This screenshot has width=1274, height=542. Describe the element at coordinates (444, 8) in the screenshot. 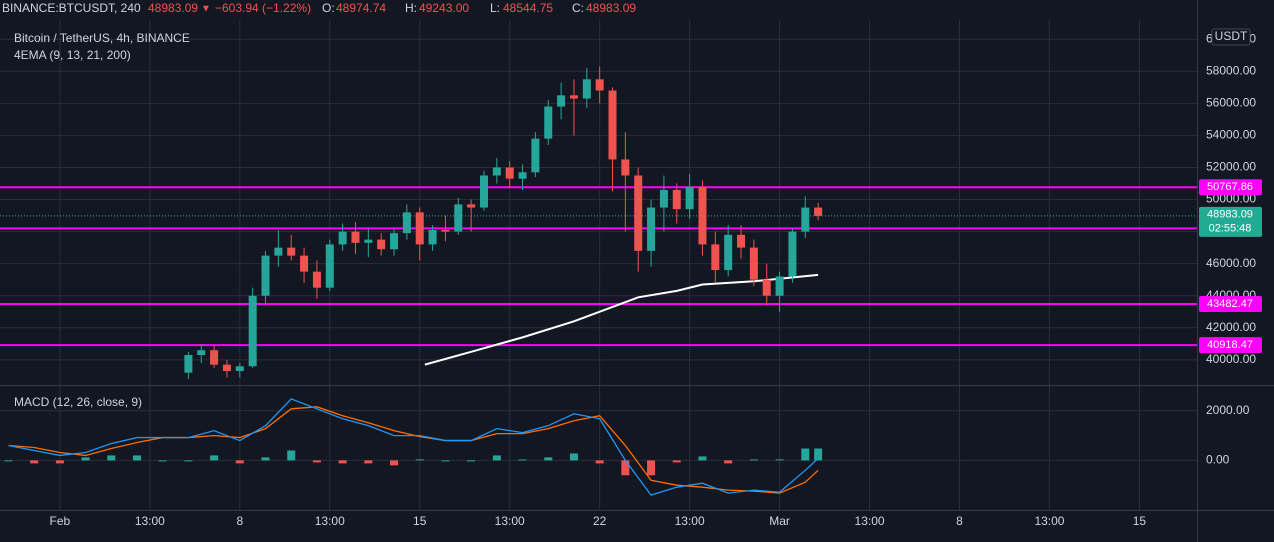

I see `high-value: 49243.00` at that location.